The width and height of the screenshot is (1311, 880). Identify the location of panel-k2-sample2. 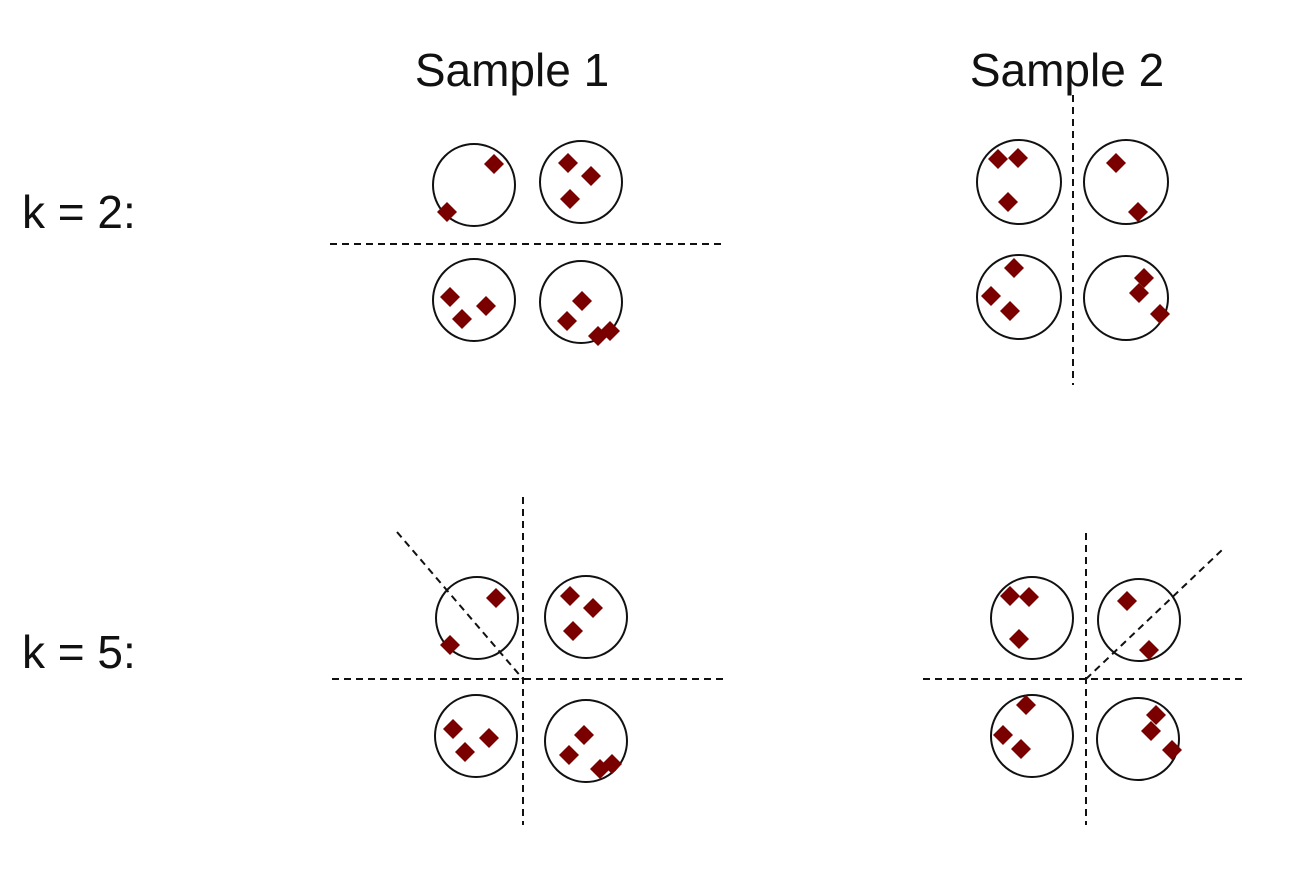
(1073, 240).